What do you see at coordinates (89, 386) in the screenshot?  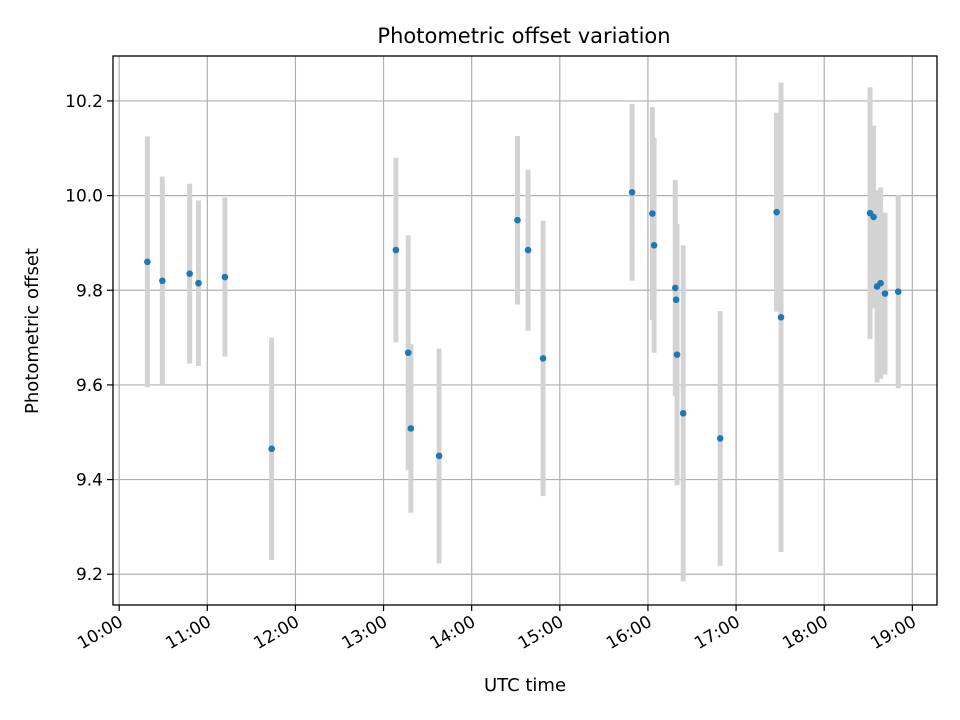 I see `y-tick-label: 9.6` at bounding box center [89, 386].